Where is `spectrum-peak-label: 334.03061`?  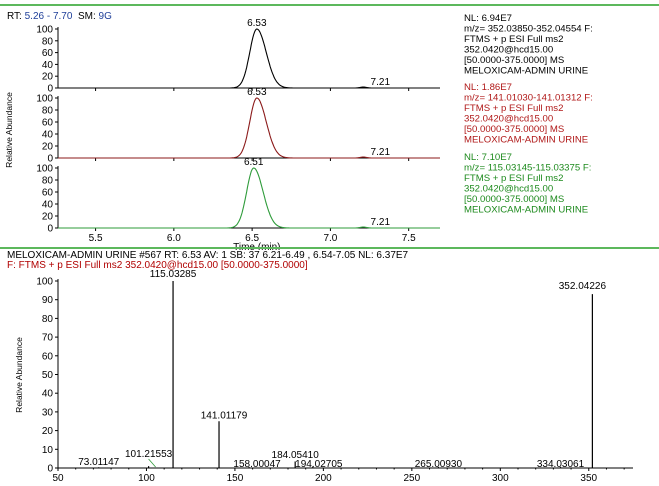
spectrum-peak-label: 334.03061 is located at coordinates (561, 464).